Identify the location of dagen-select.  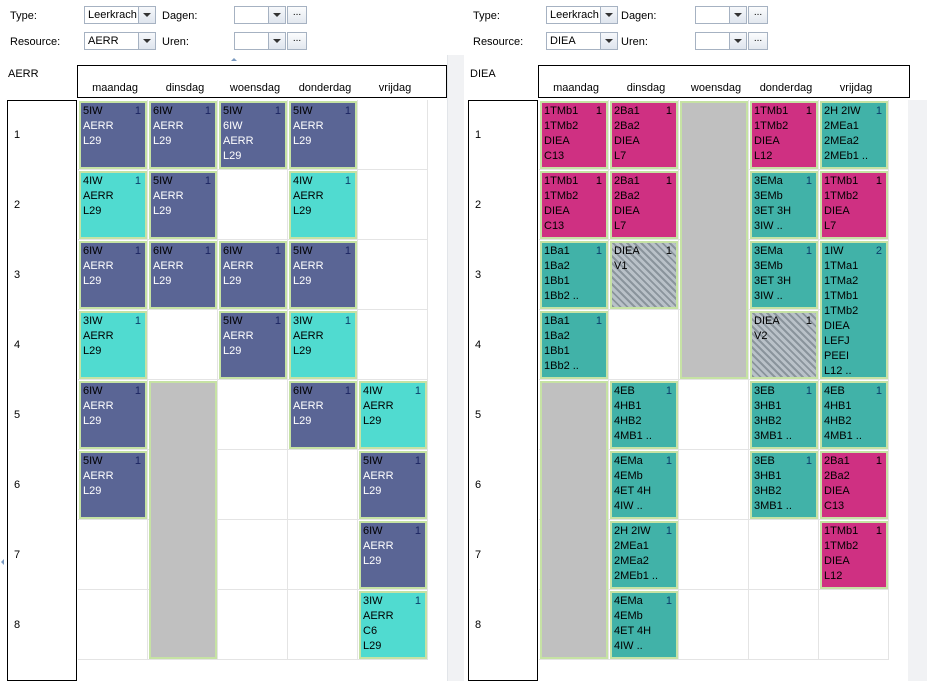
(260, 15).